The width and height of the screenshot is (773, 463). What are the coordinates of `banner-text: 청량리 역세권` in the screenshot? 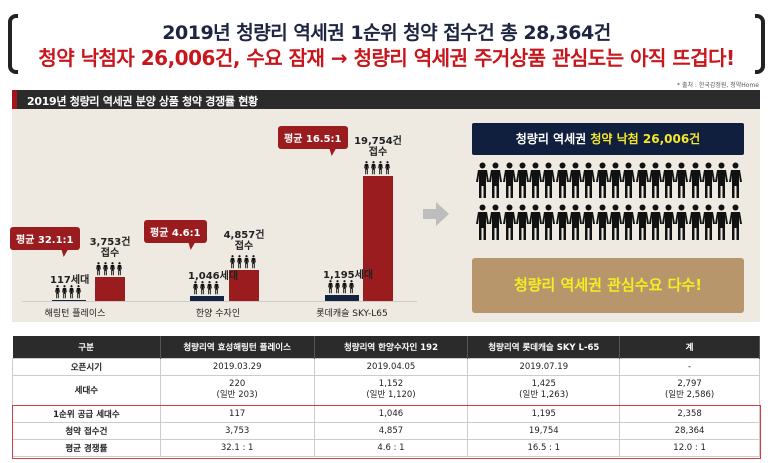 It's located at (553, 139).